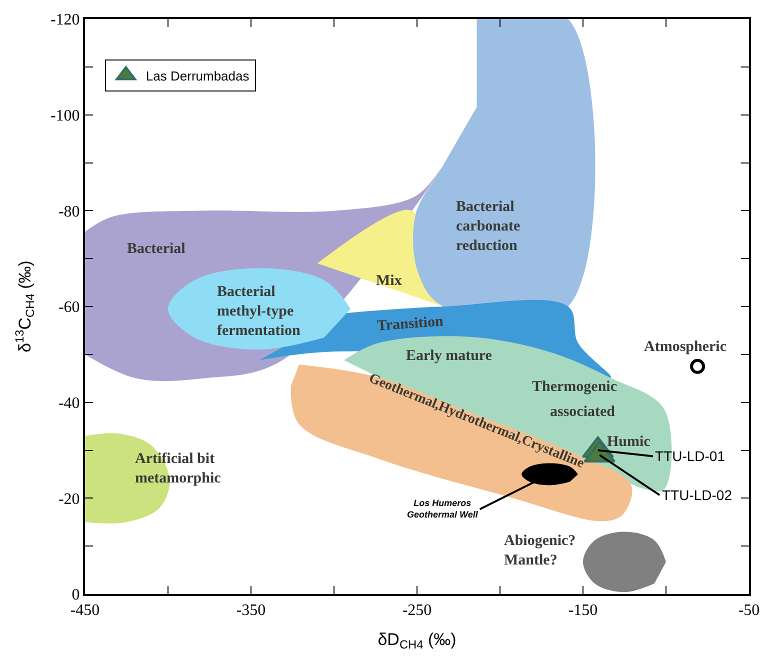 The image size is (772, 669). I want to click on y-tick-label: -80, so click(69, 211).